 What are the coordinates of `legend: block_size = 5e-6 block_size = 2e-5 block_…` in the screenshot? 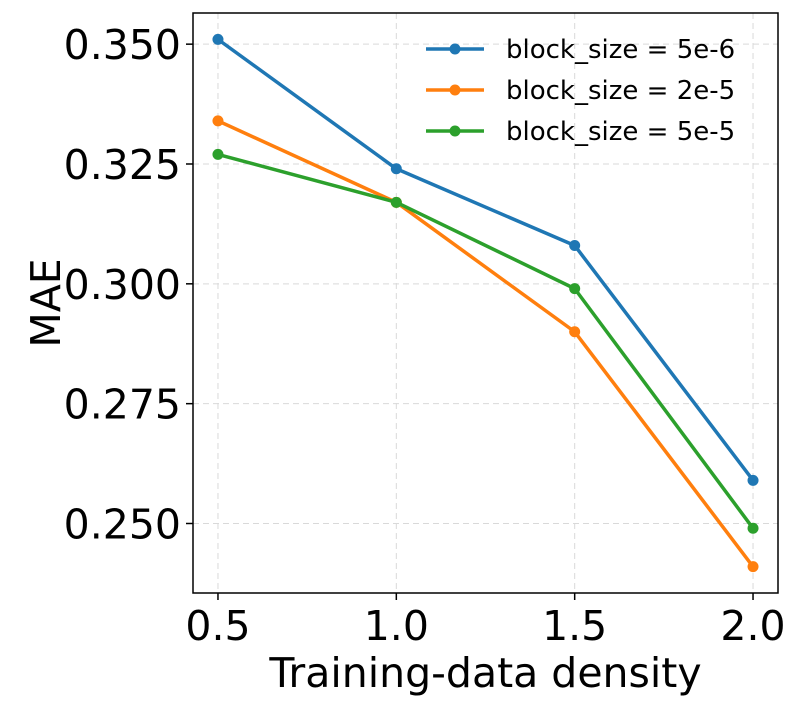 It's located at (580, 91).